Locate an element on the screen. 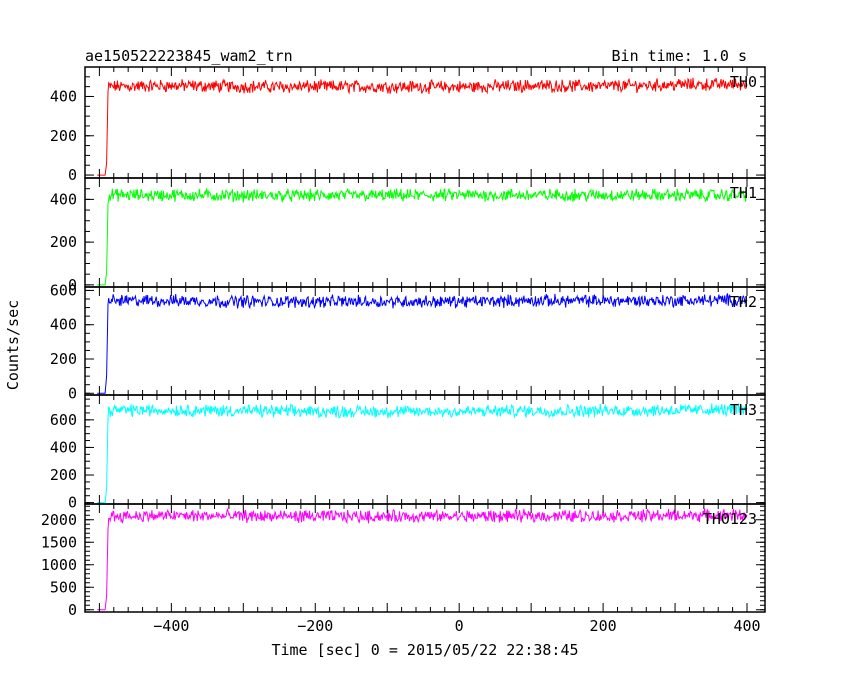 The image size is (850, 680). chart-title-right: Bin time: 1.0 s is located at coordinates (679, 56).